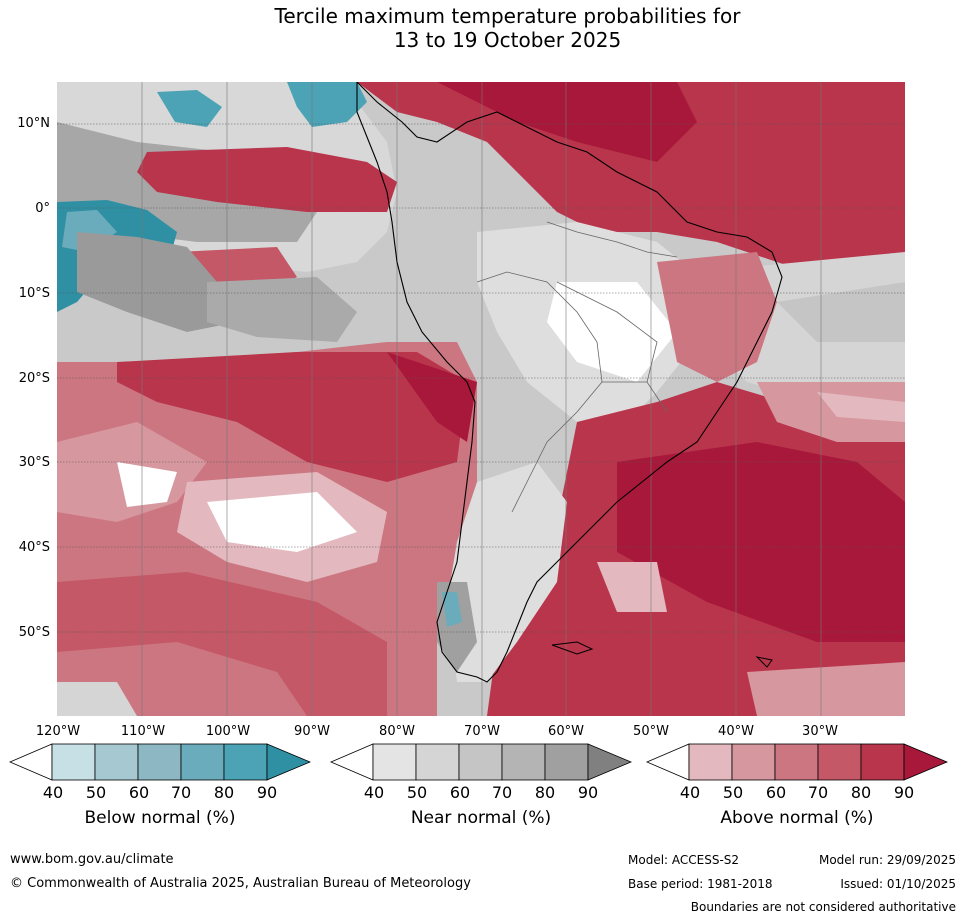 Image resolution: width=965 pixels, height=919 pixels. Describe the element at coordinates (34, 547) in the screenshot. I see `lat-label: 40°S` at that location.